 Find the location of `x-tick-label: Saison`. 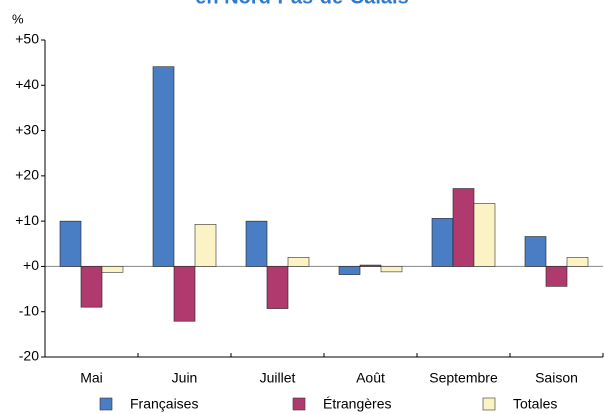

x-tick-label: Saison is located at coordinates (556, 378).